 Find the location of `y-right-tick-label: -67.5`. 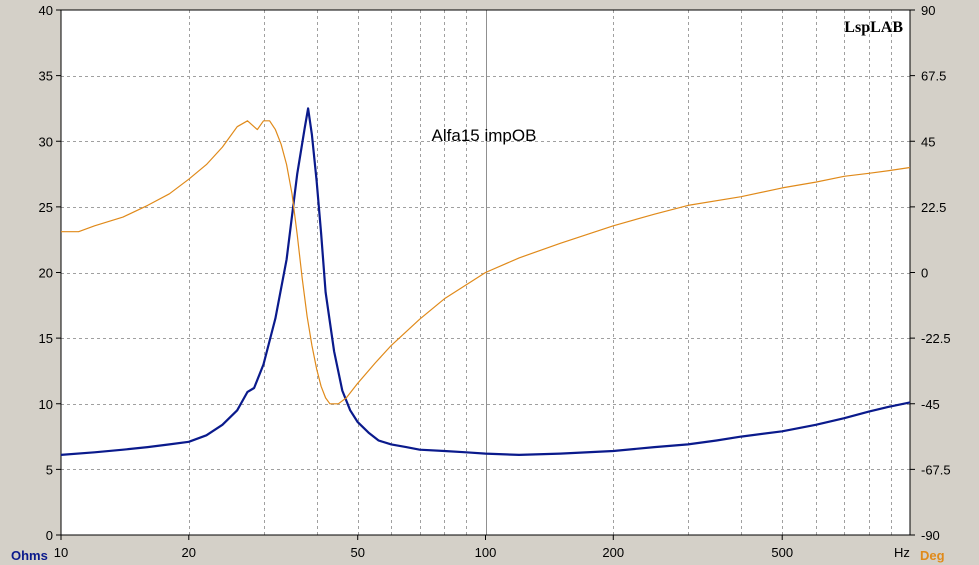

y-right-tick-label: -67.5 is located at coordinates (936, 469).